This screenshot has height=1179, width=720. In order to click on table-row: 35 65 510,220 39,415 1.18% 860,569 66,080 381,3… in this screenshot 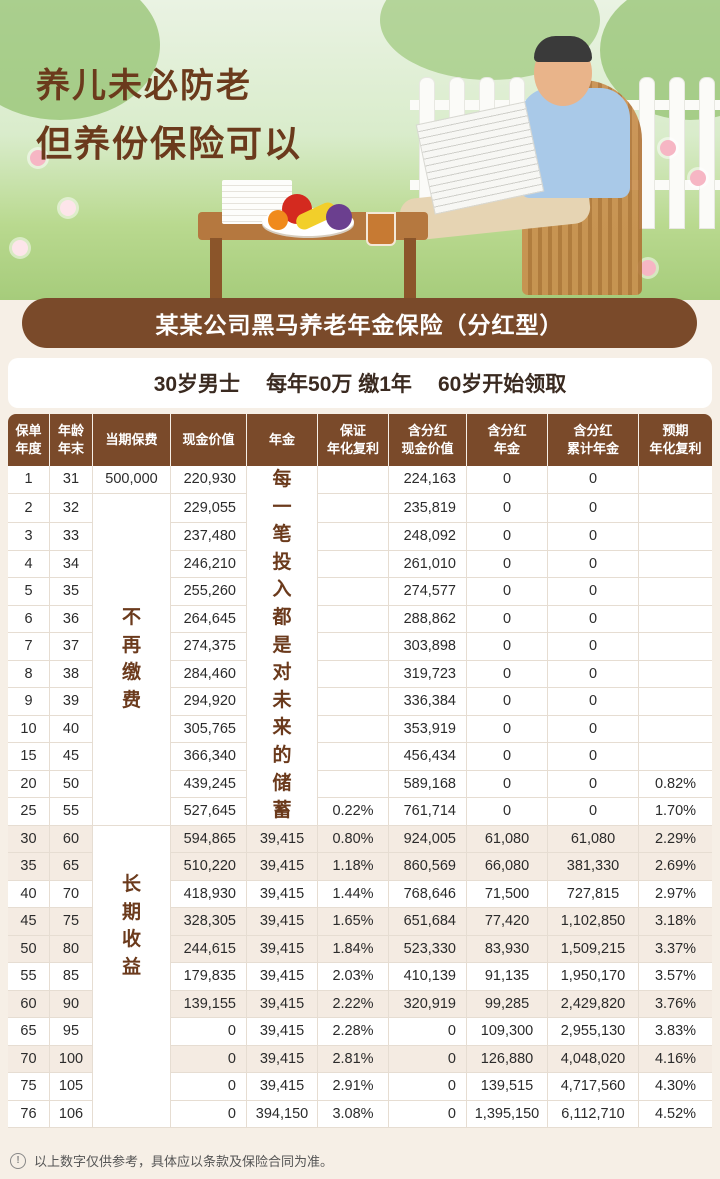, I will do `click(360, 867)`.